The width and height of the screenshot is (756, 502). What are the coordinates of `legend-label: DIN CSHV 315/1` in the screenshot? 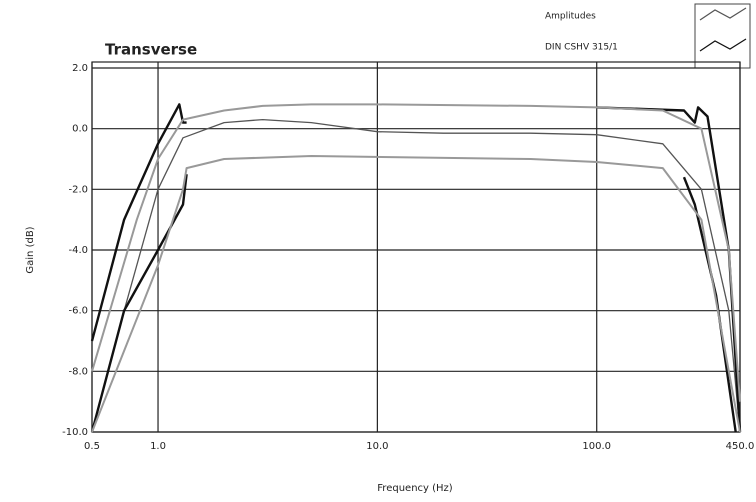 It's located at (581, 48).